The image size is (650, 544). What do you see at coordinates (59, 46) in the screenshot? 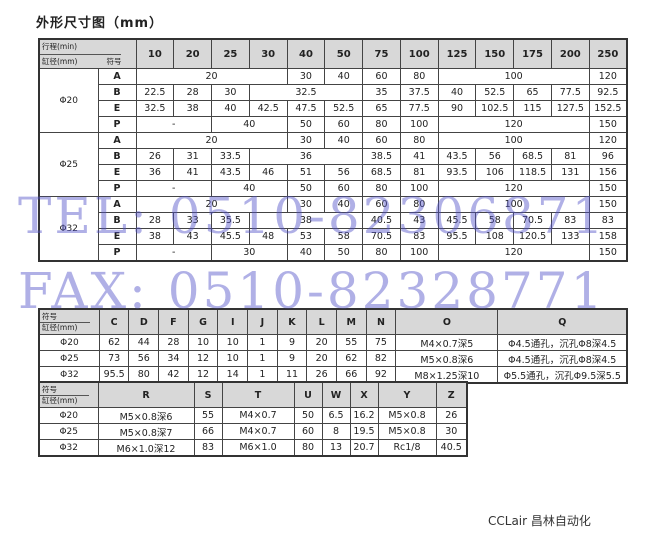
I see `corner-stroke-label: 行程(min)` at bounding box center [59, 46].